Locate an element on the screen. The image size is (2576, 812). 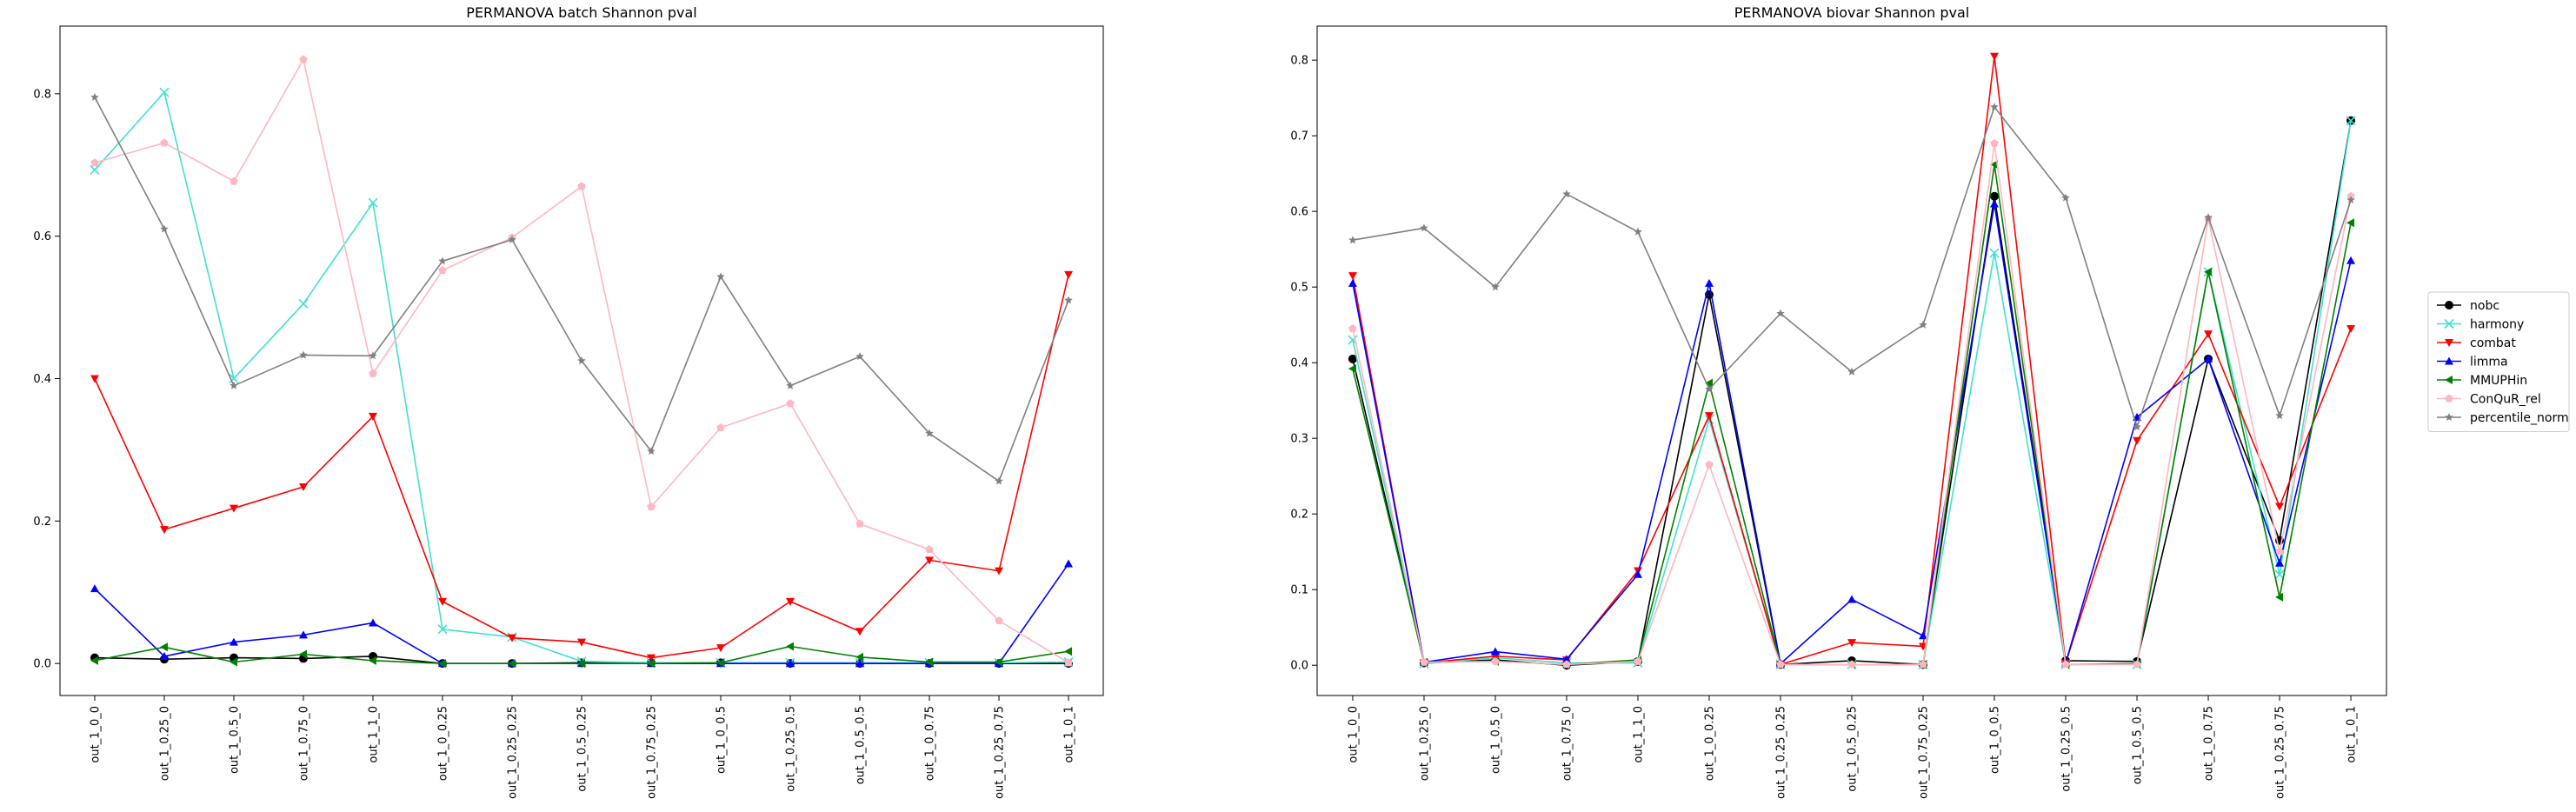
legend-label: combat is located at coordinates (2493, 343).